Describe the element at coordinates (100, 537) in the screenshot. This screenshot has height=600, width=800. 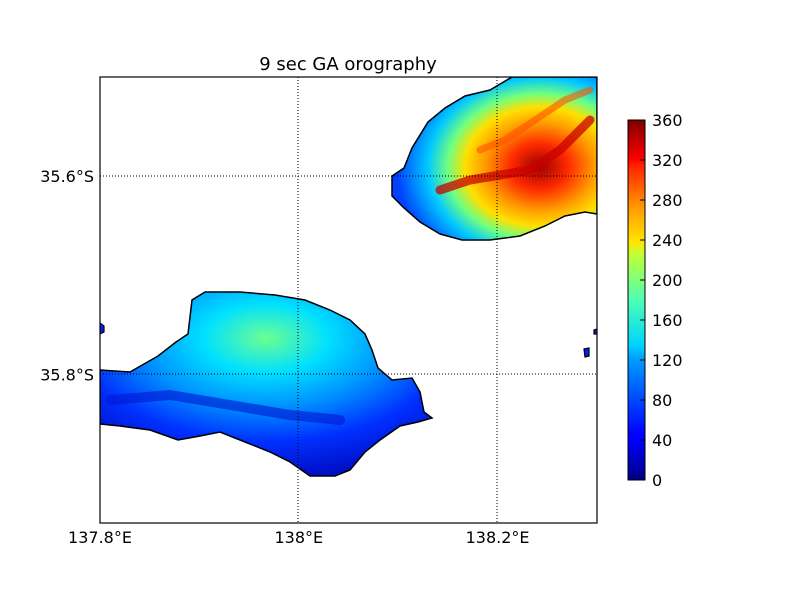
I see `lon-tick-label: 137.8°E` at that location.